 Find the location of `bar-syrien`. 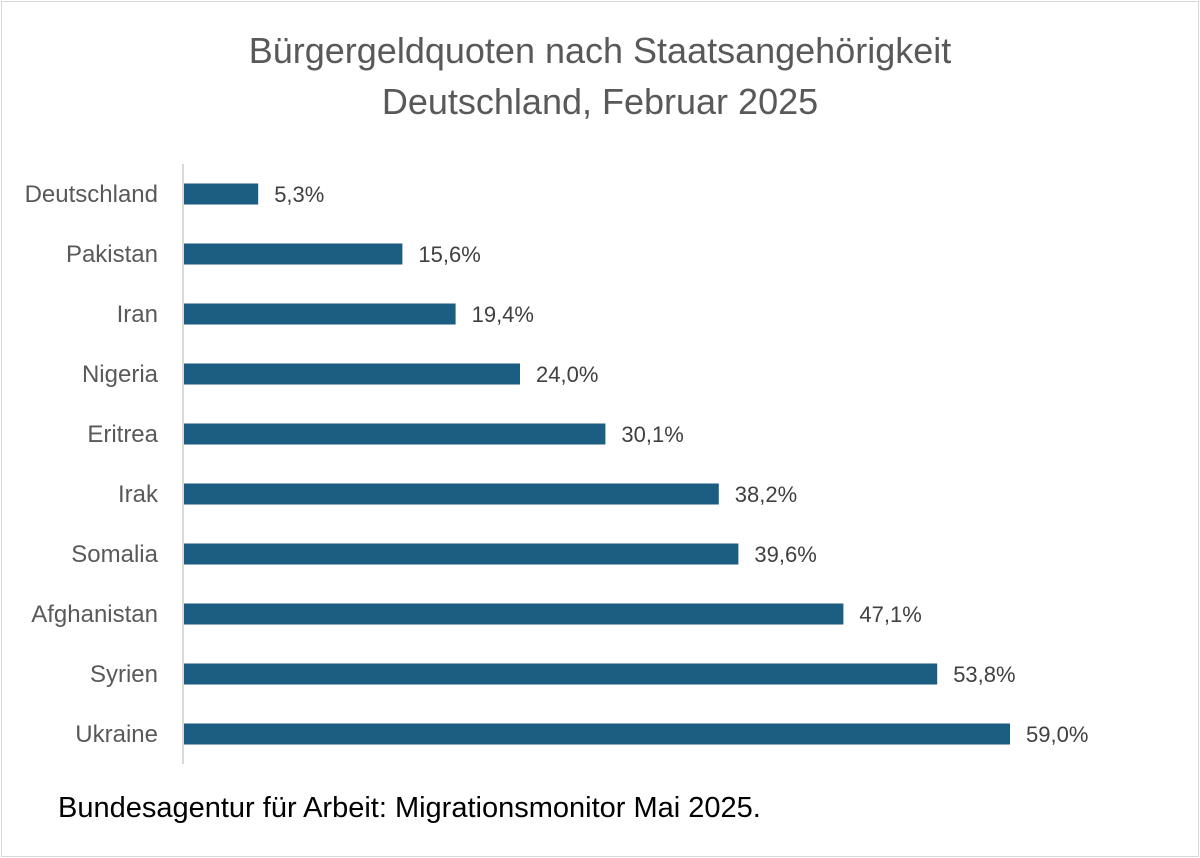

bar-syrien is located at coordinates (561, 674).